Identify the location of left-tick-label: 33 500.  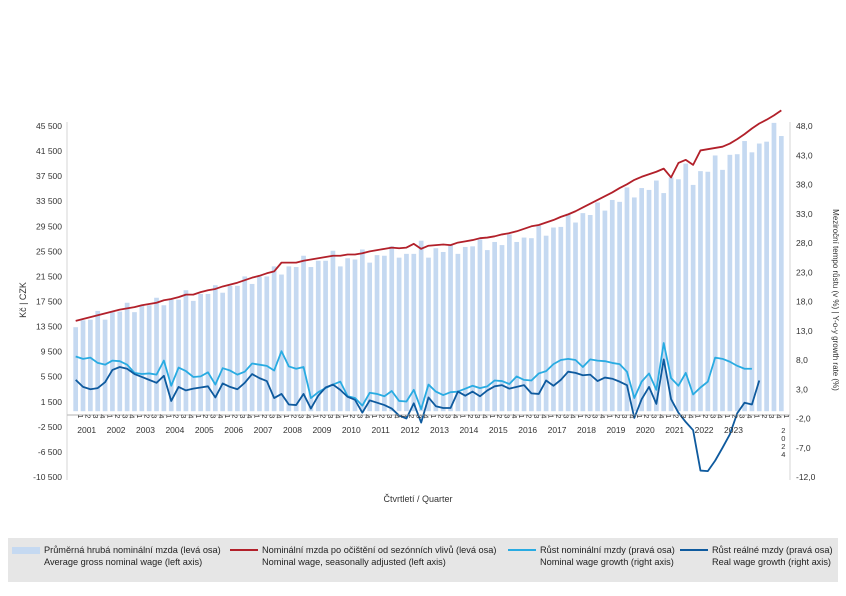
(49, 201).